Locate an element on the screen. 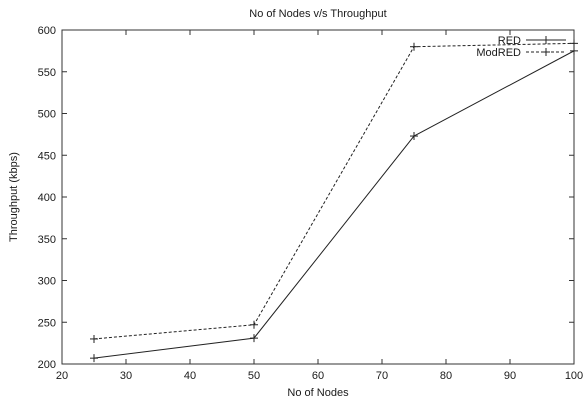  y-tick-label: 550 is located at coordinates (47, 73).